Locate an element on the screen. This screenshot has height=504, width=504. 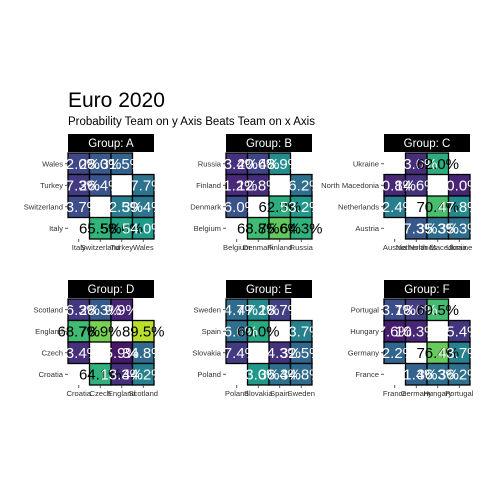
cell-value-label: 32.2% is located at coordinates (394, 353).